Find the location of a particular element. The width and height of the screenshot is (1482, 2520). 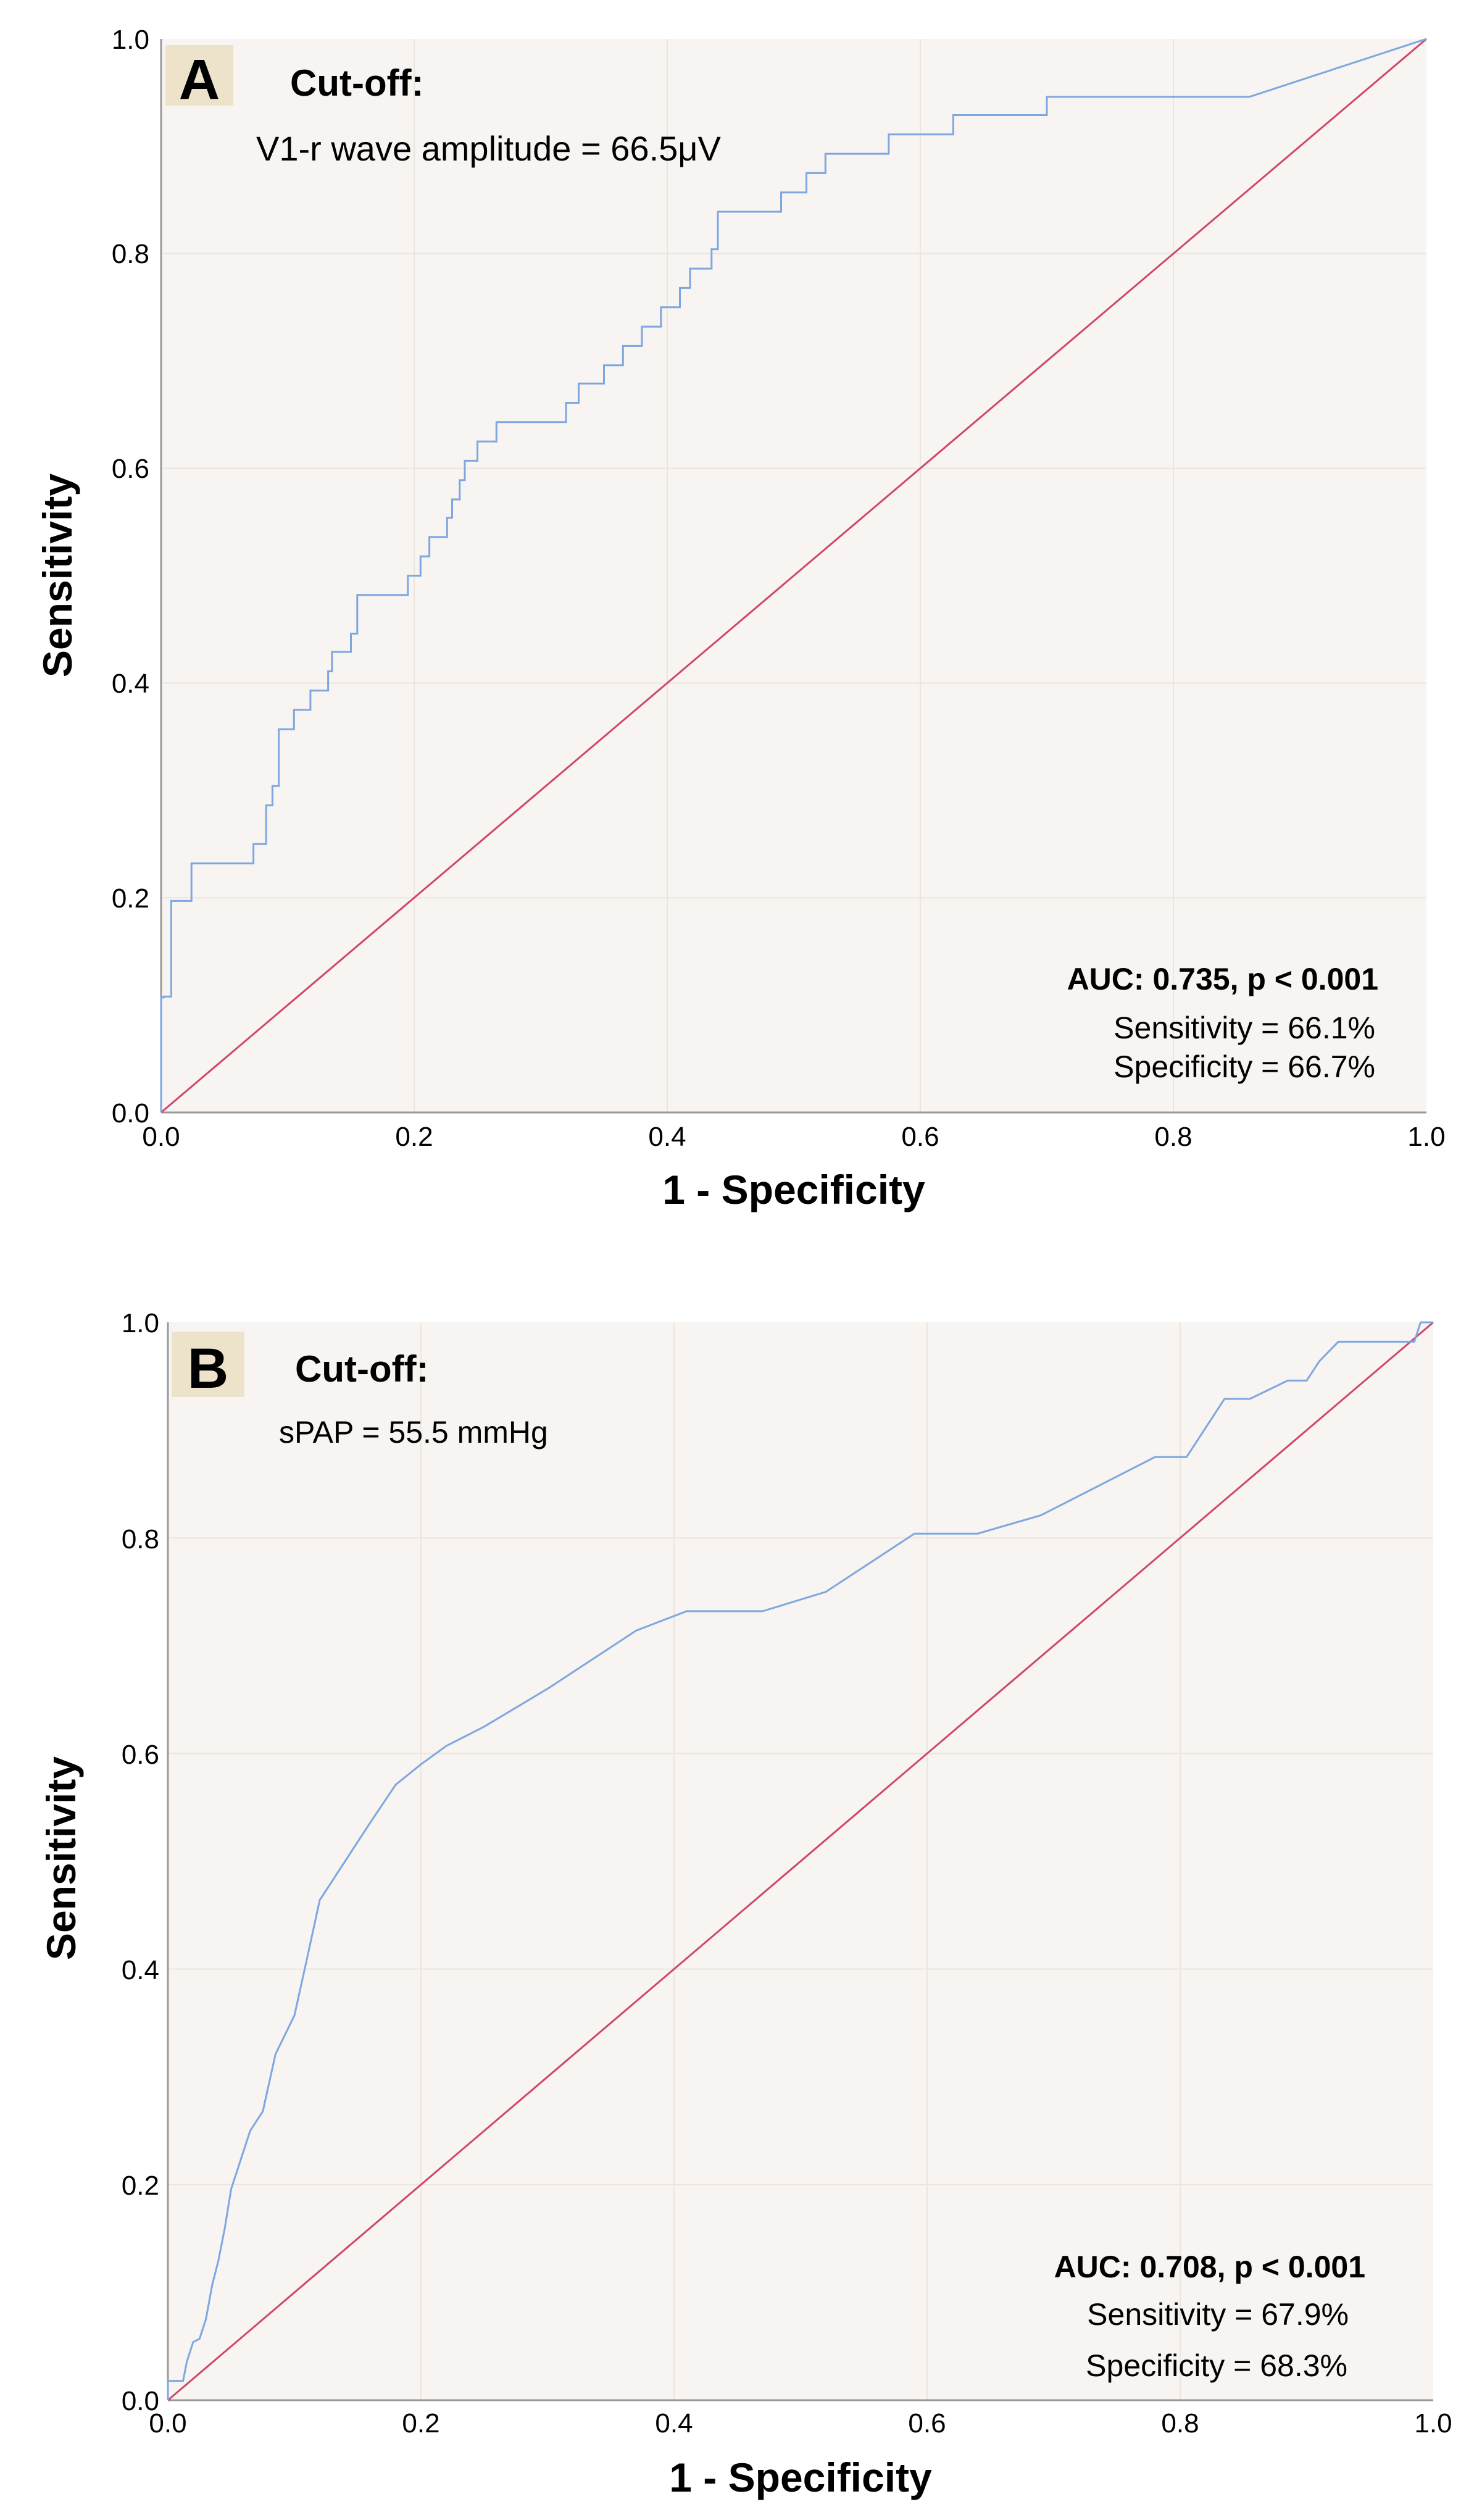

x-tick-label-b-3: 0.6 is located at coordinates (927, 2423).